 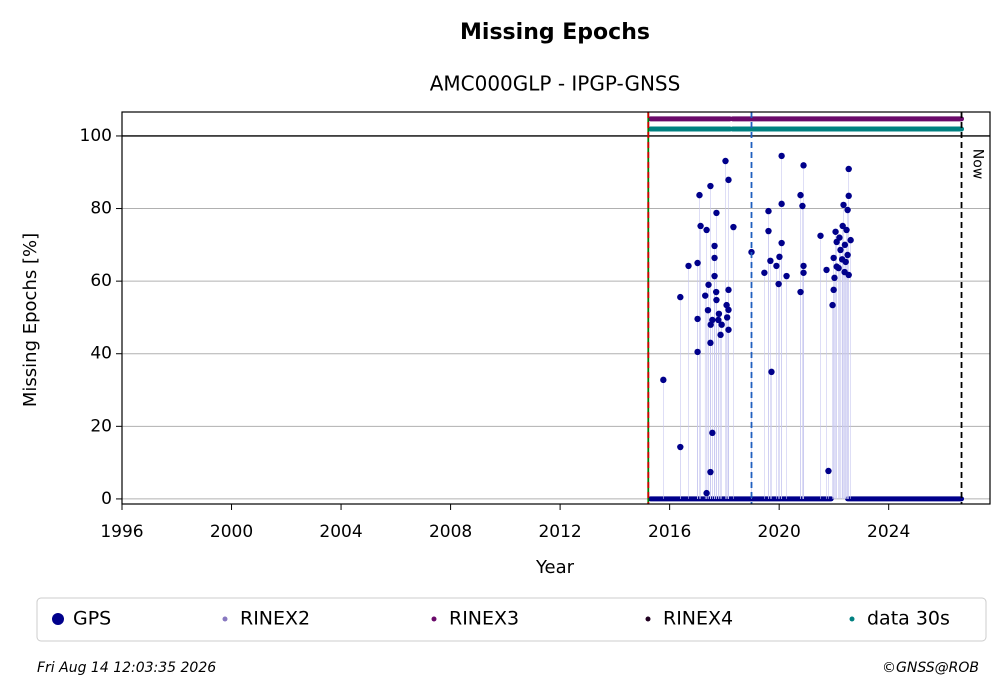 What do you see at coordinates (96, 136) in the screenshot?
I see `y-tick-label: 100` at bounding box center [96, 136].